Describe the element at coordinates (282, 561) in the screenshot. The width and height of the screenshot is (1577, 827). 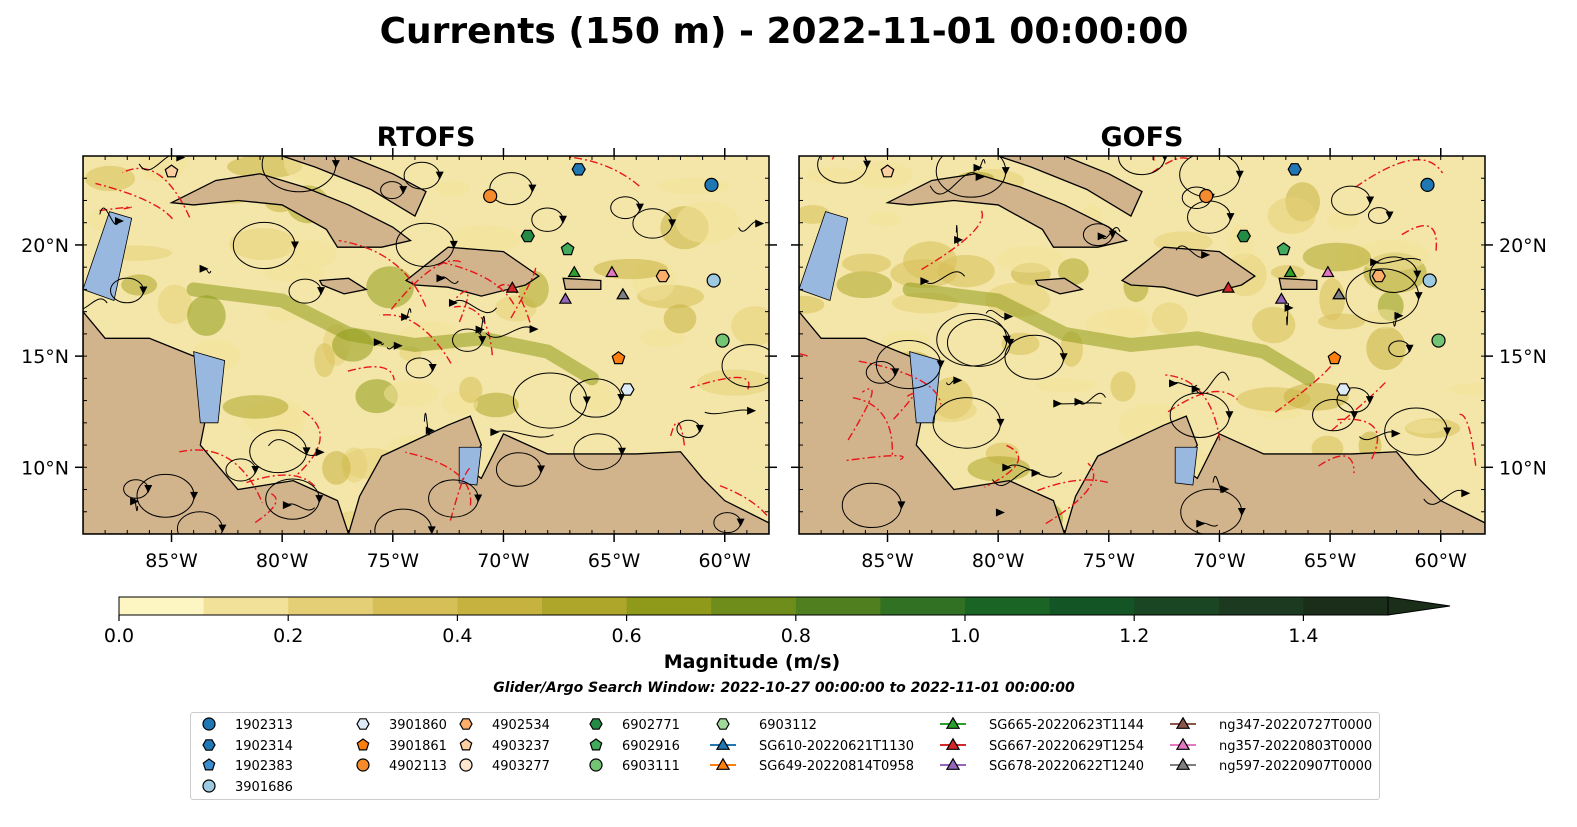
I see `x-tick-label: 80°W` at that location.